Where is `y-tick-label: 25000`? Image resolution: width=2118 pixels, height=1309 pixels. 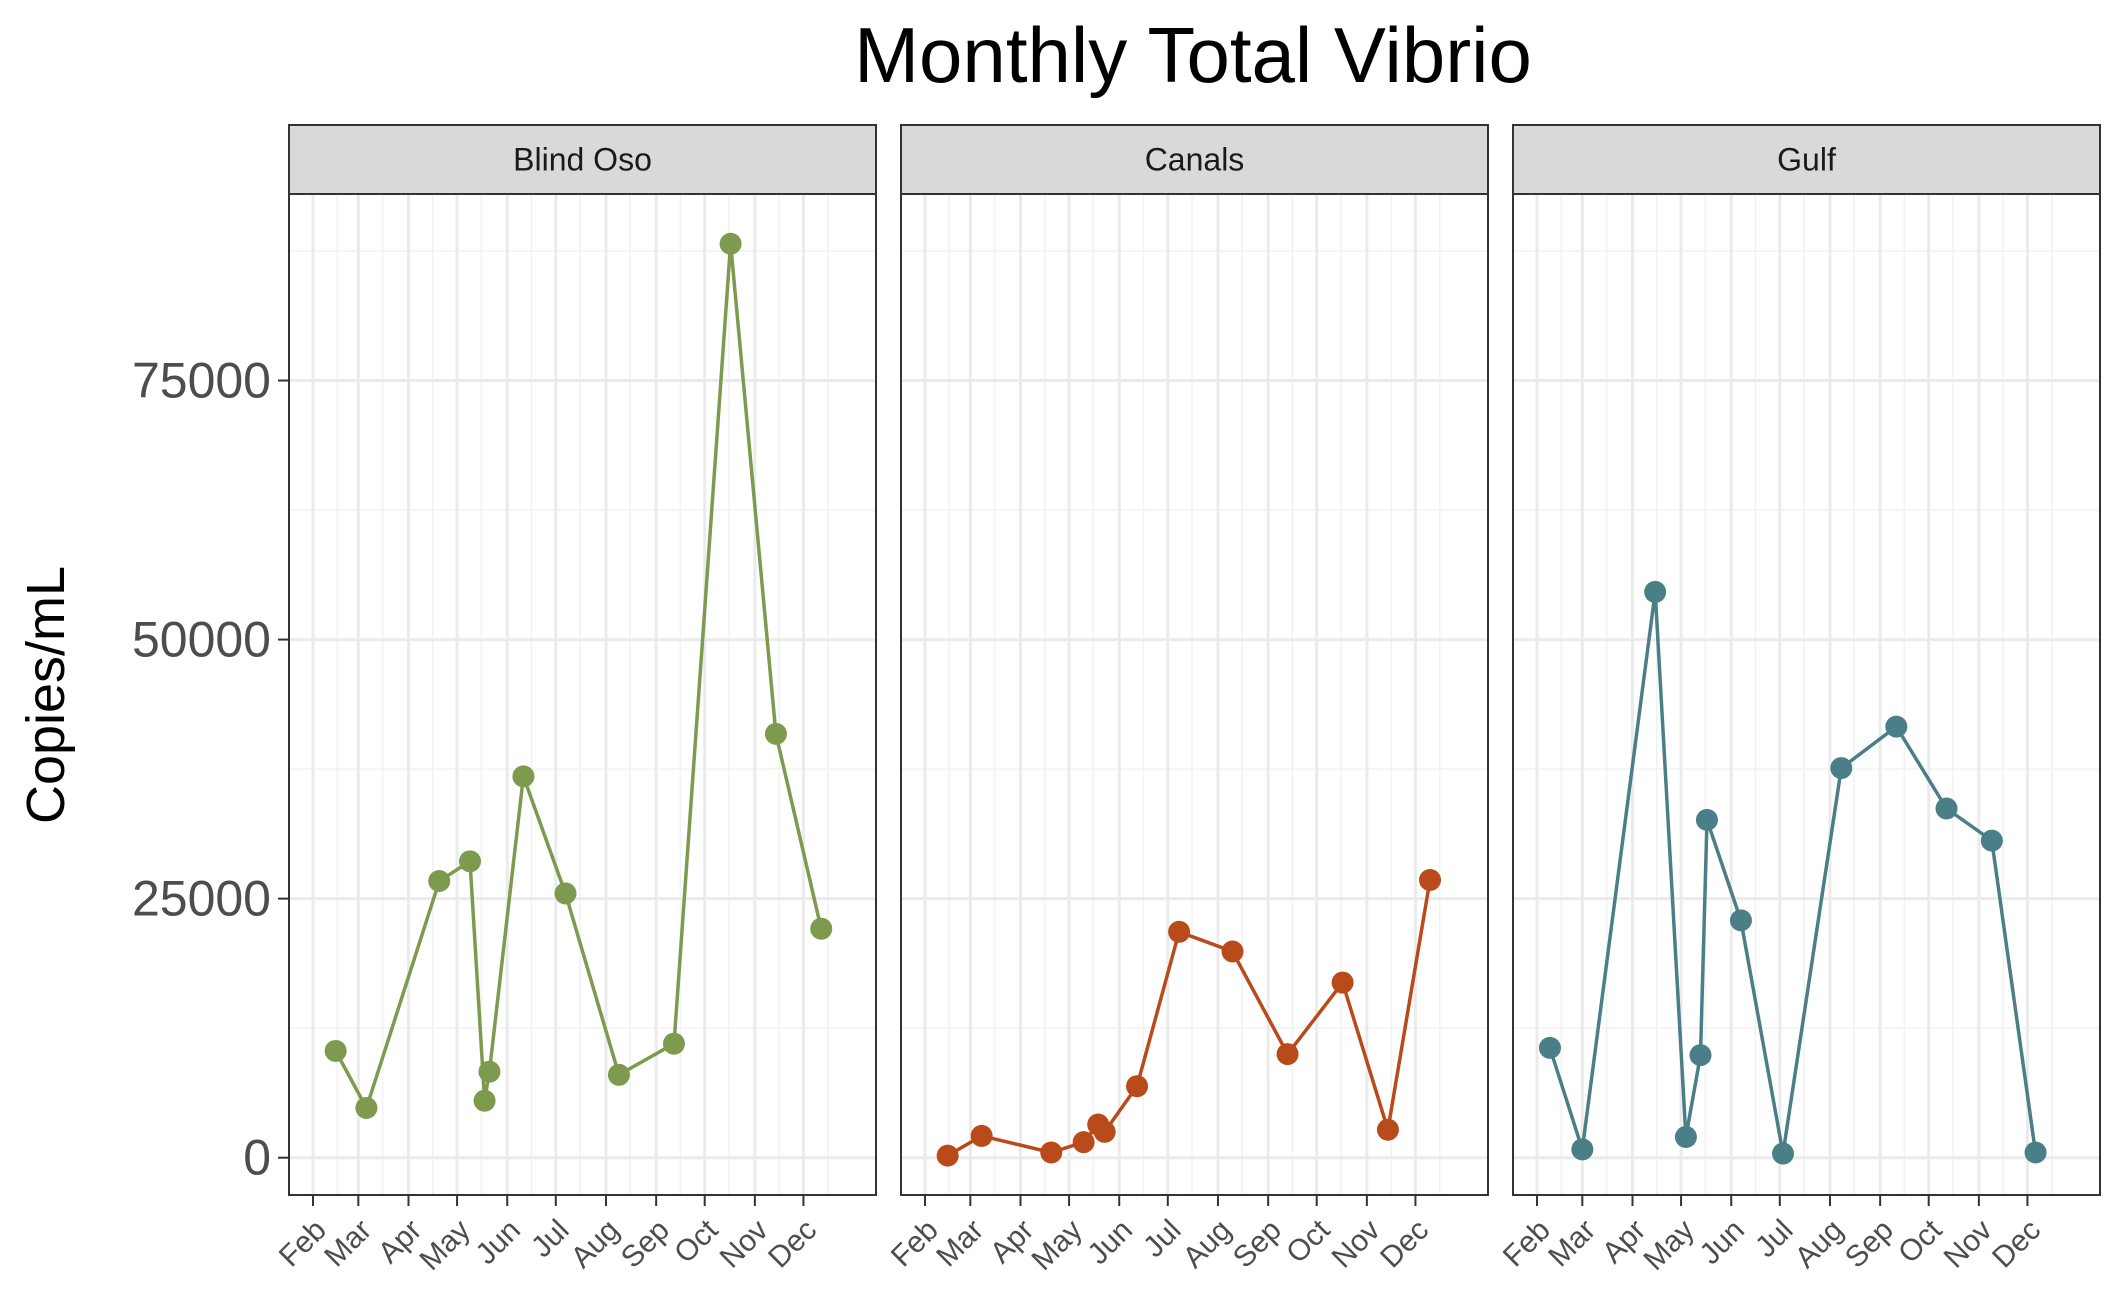 y-tick-label: 25000 is located at coordinates (201, 899).